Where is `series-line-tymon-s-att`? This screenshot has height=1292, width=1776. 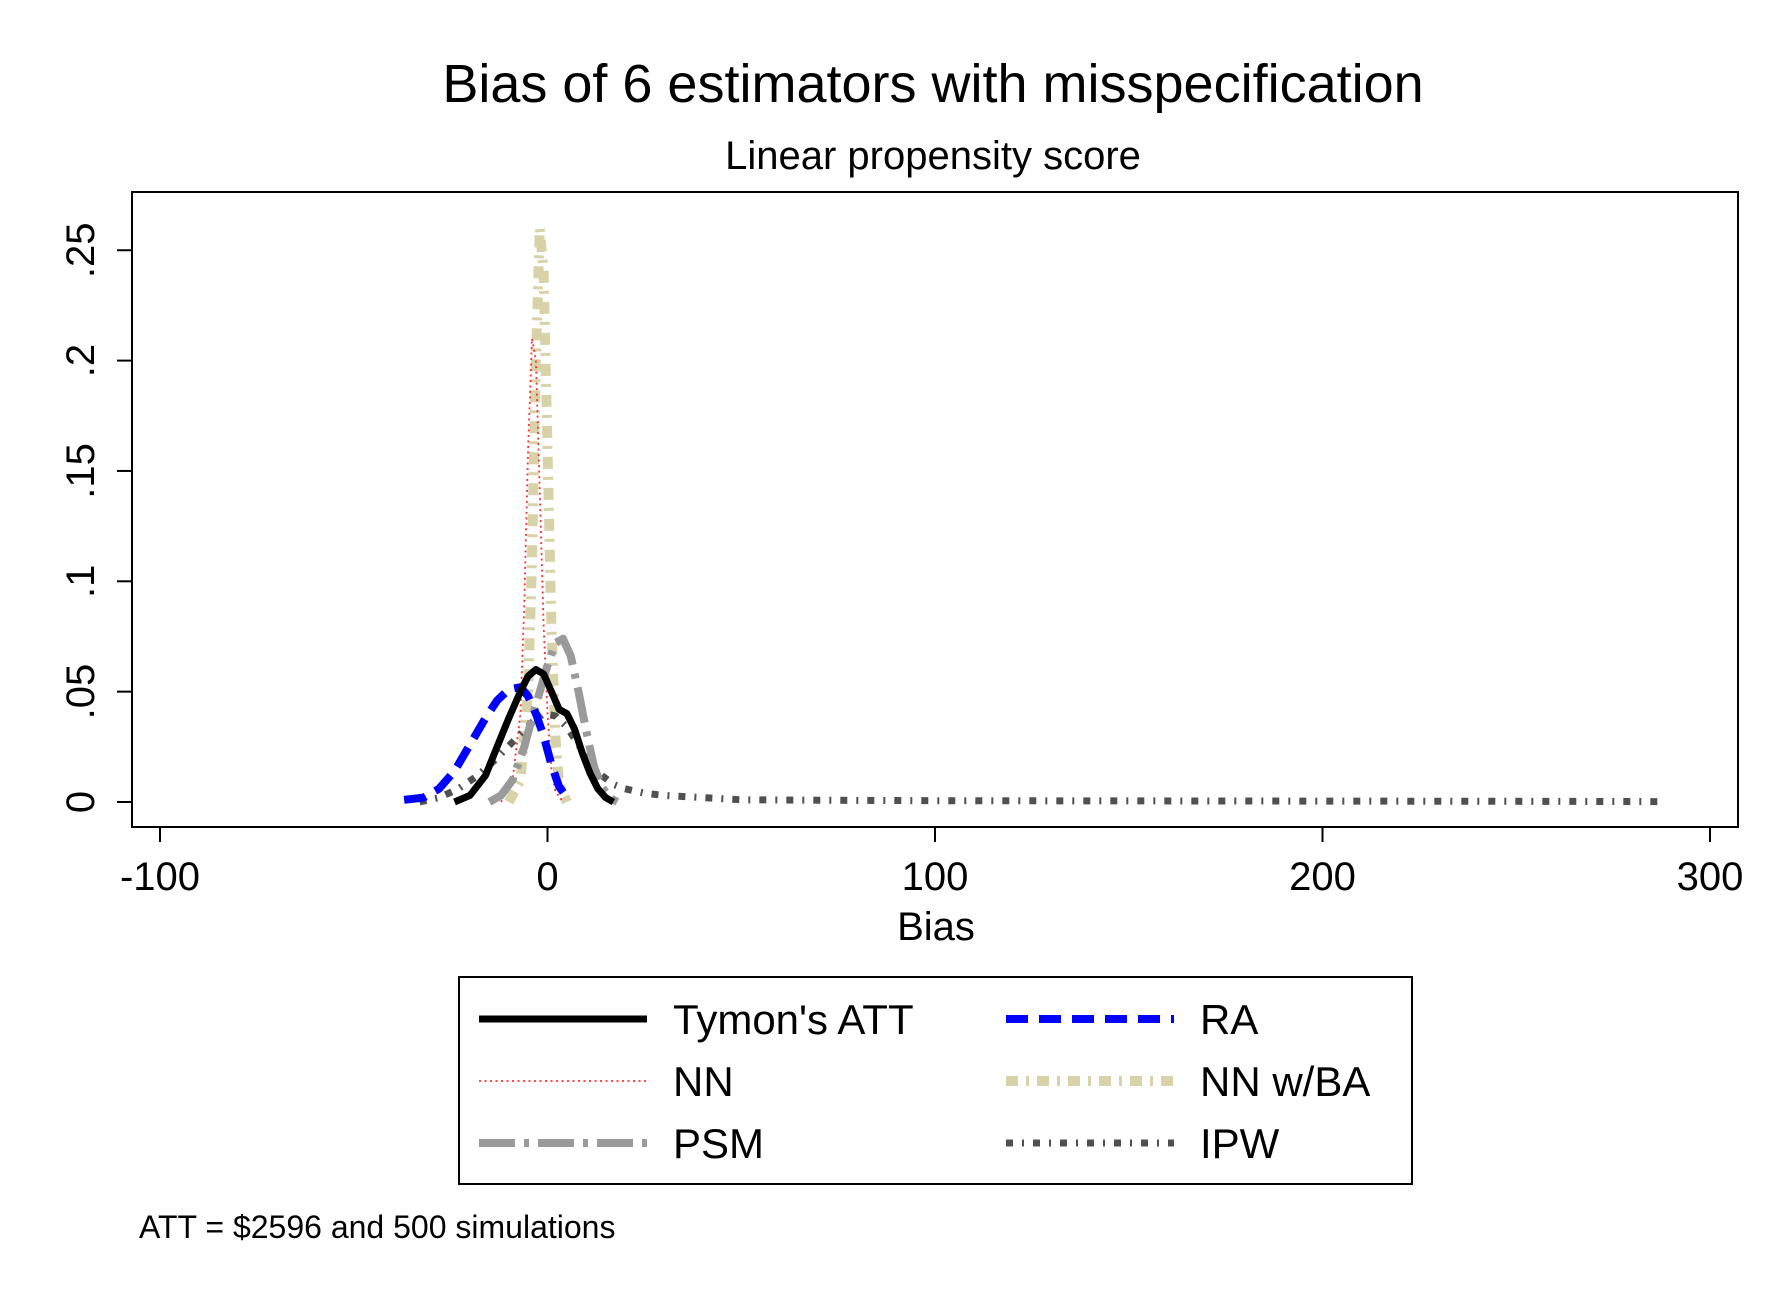 series-line-tymon-s-att is located at coordinates (534, 736).